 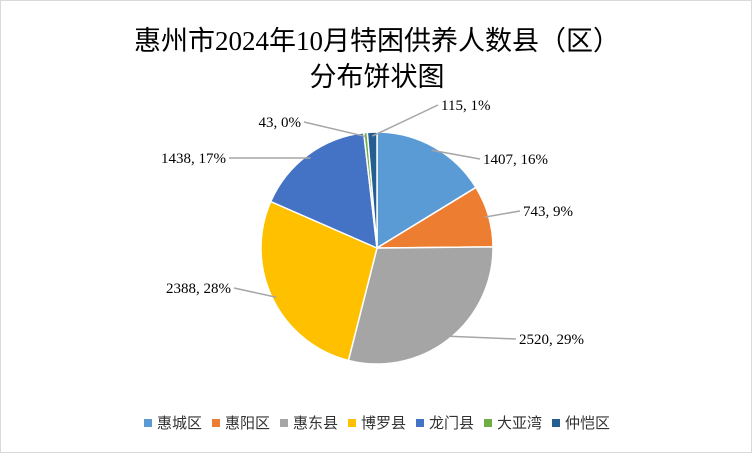 I want to click on legend-item-1: 惠阳区, so click(x=240, y=422).